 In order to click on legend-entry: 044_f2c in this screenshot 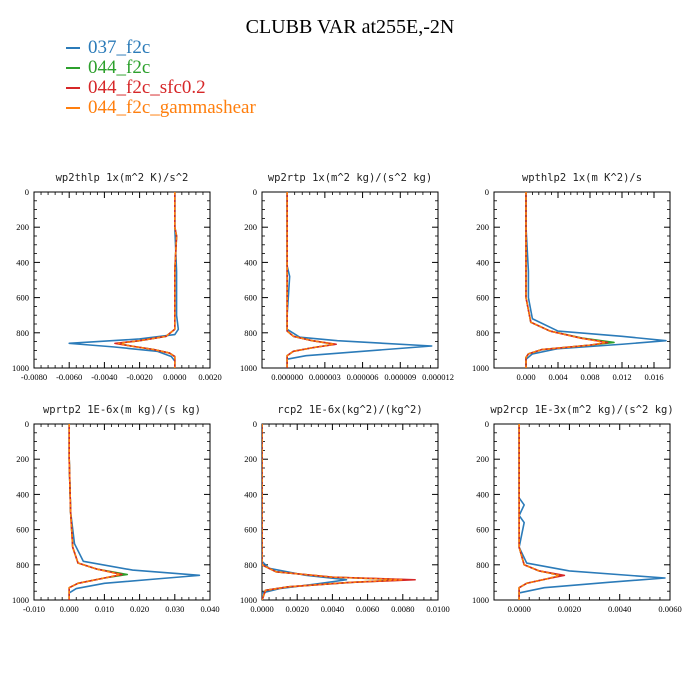, I will do `click(161, 67)`.